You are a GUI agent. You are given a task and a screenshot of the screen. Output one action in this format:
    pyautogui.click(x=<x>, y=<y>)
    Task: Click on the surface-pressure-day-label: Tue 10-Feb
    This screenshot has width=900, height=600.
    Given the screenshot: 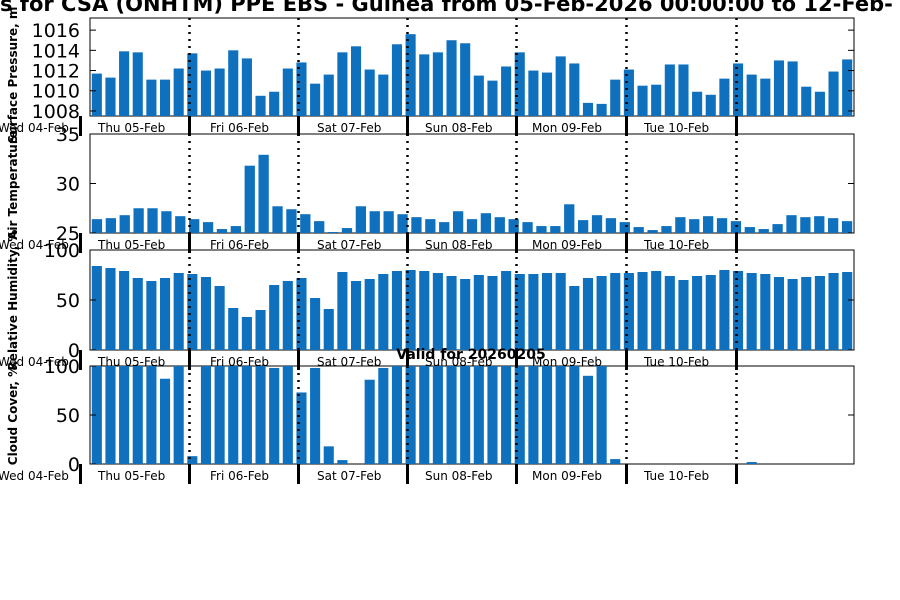 What is the action you would take?
    pyautogui.click(x=676, y=128)
    